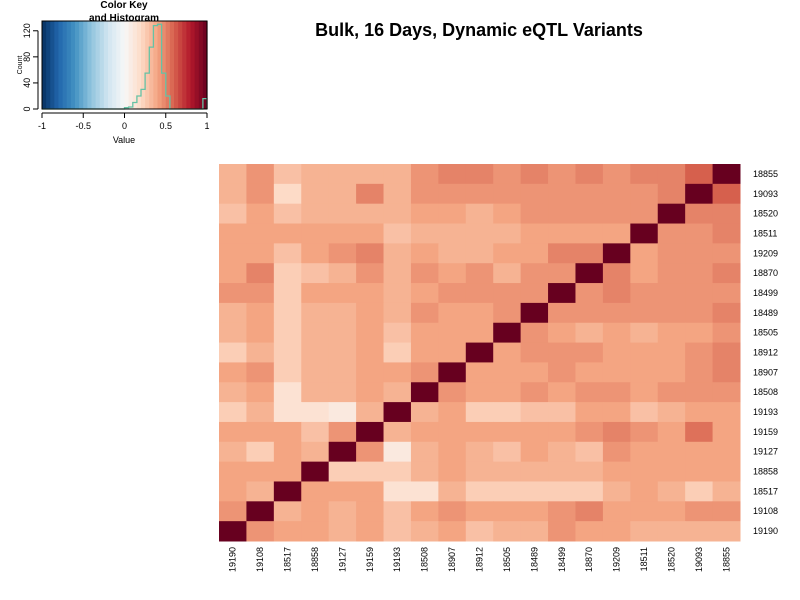  Describe the element at coordinates (765, 273) in the screenshot. I see `row-label: 18870` at that location.